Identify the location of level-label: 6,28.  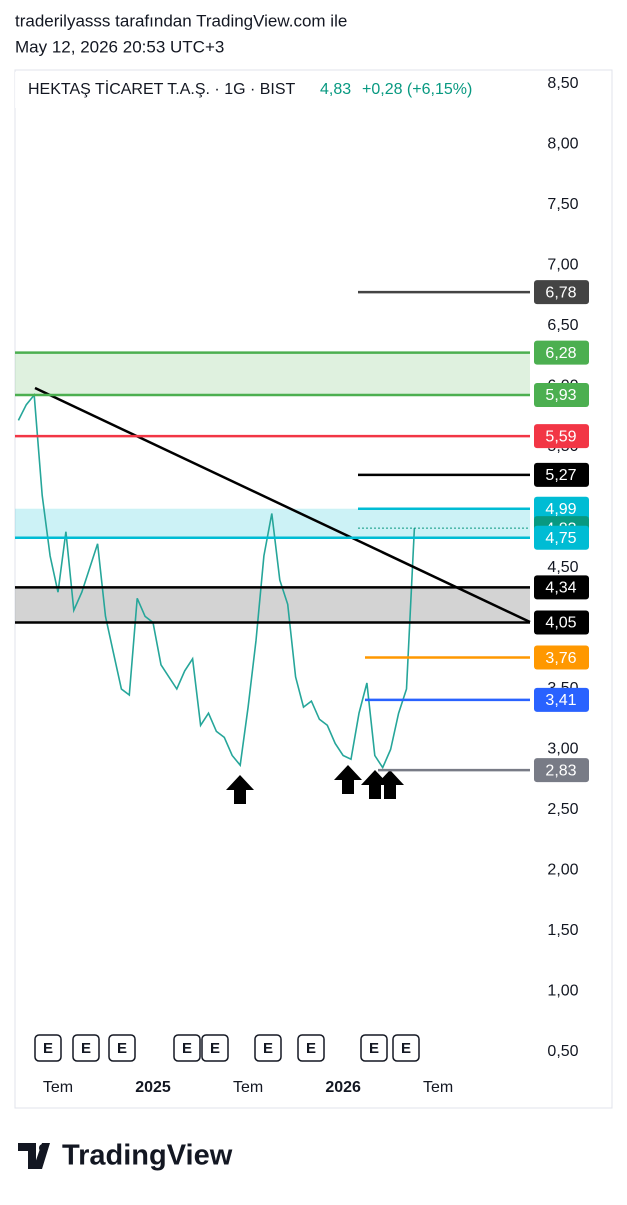
(560, 353).